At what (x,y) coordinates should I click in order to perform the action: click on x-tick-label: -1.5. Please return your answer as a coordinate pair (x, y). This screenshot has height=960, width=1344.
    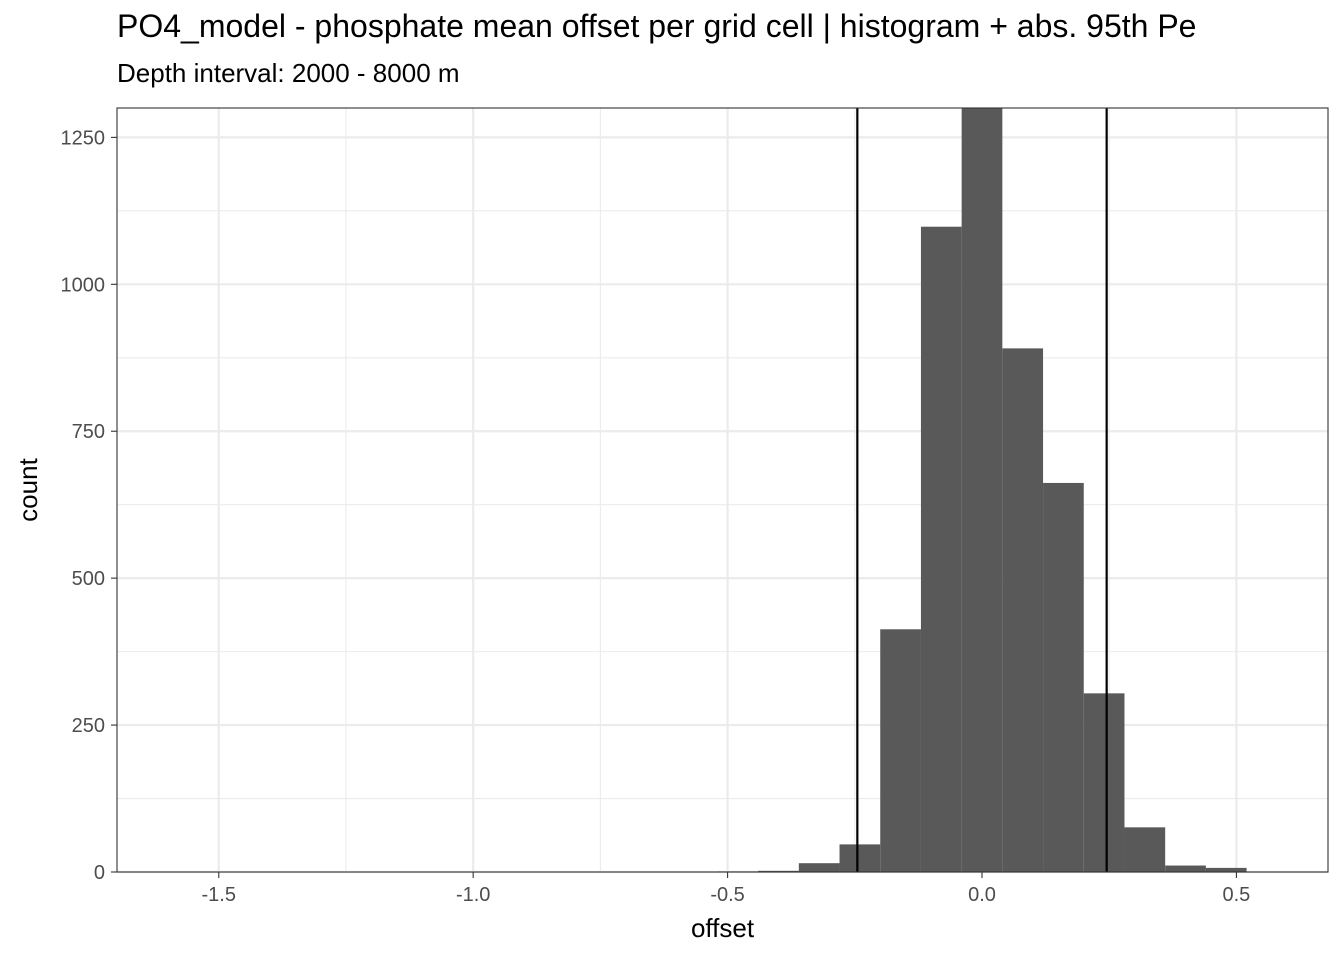
    Looking at the image, I should click on (219, 895).